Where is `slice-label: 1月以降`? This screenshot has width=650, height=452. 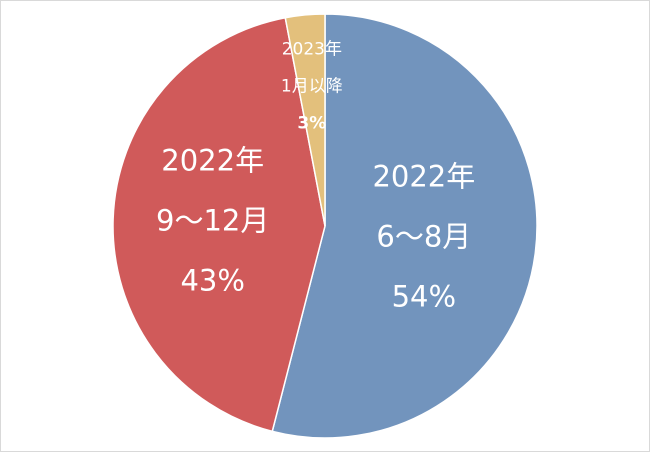
slice-label: 1月以降 is located at coordinates (312, 87).